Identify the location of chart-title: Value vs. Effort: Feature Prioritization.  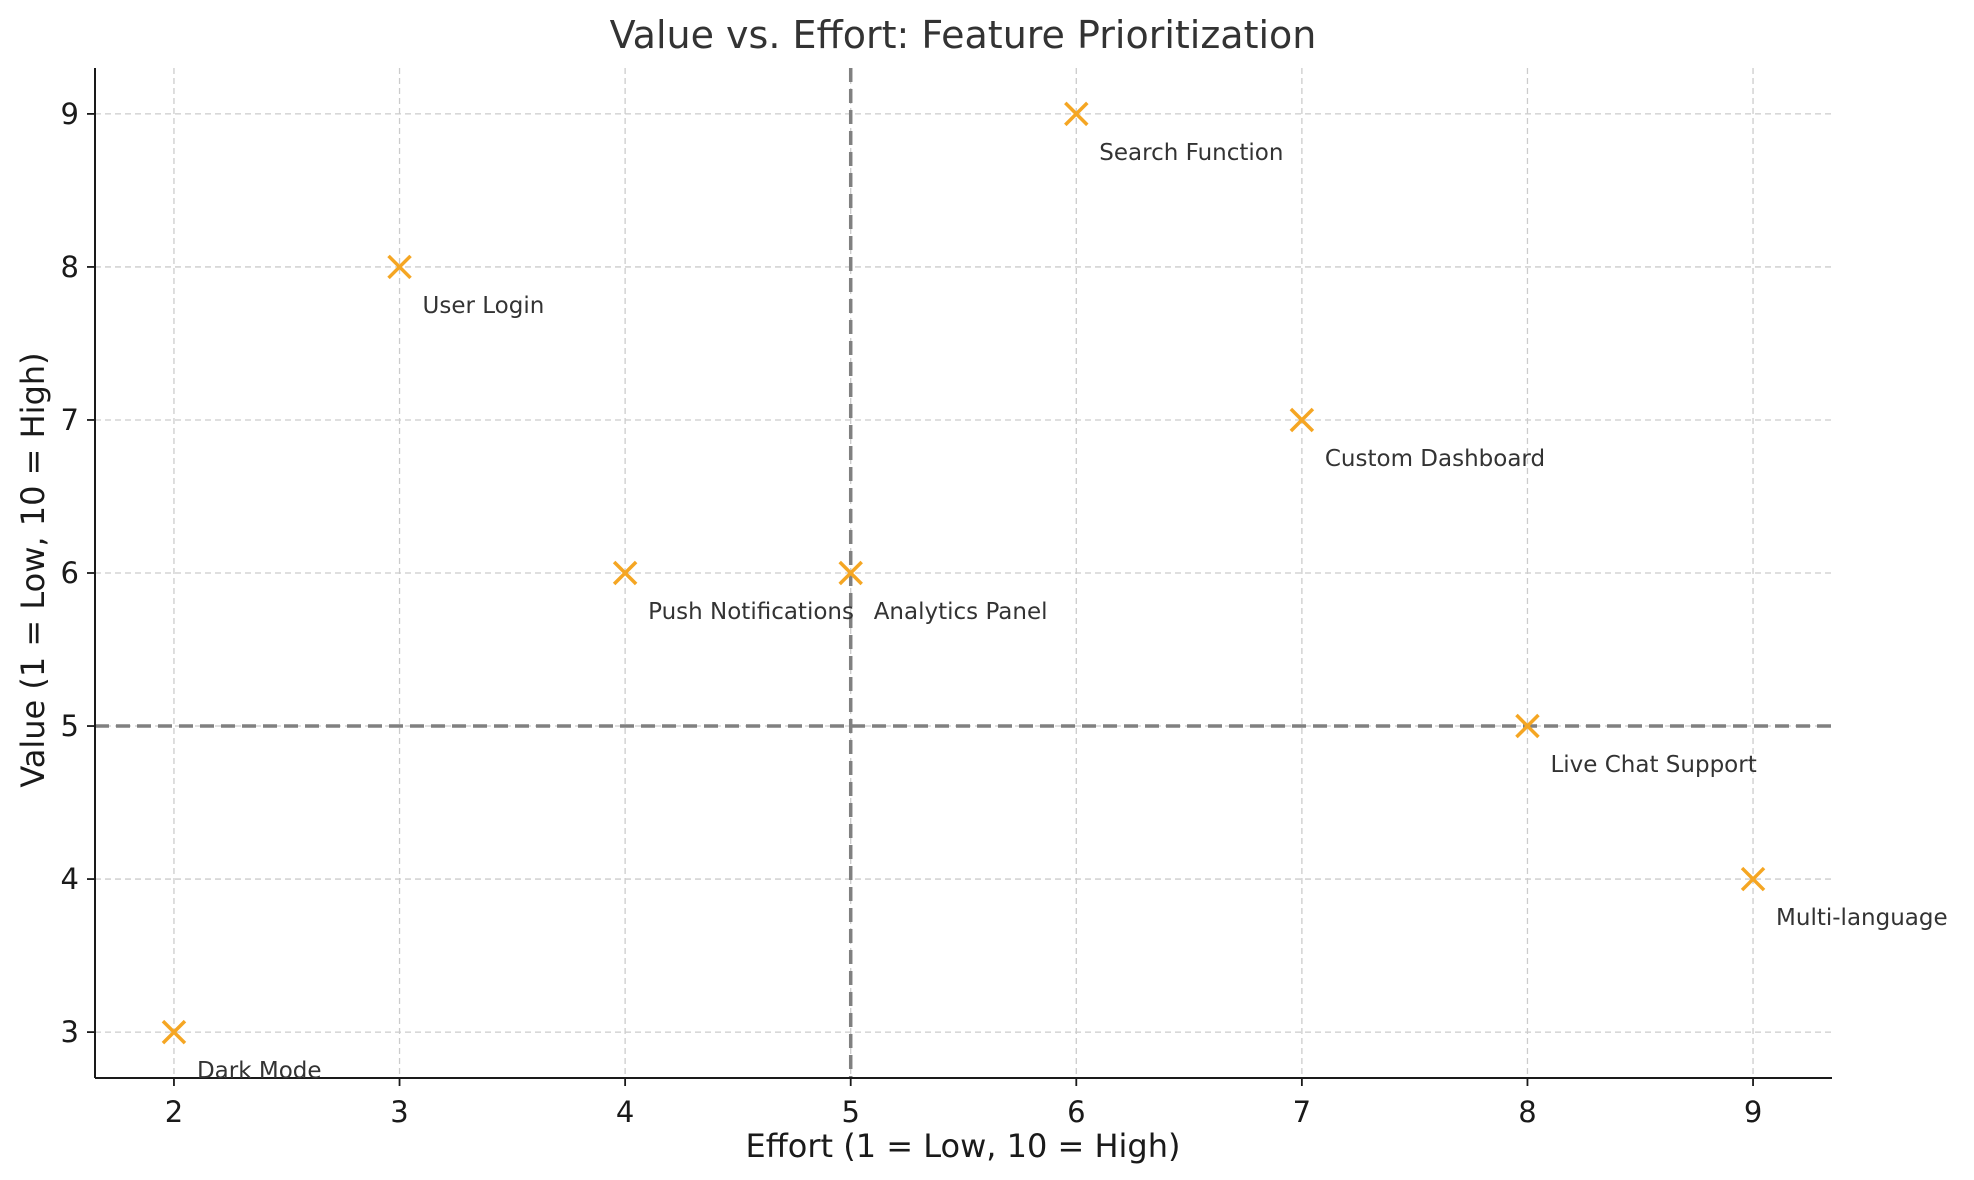
(963, 35).